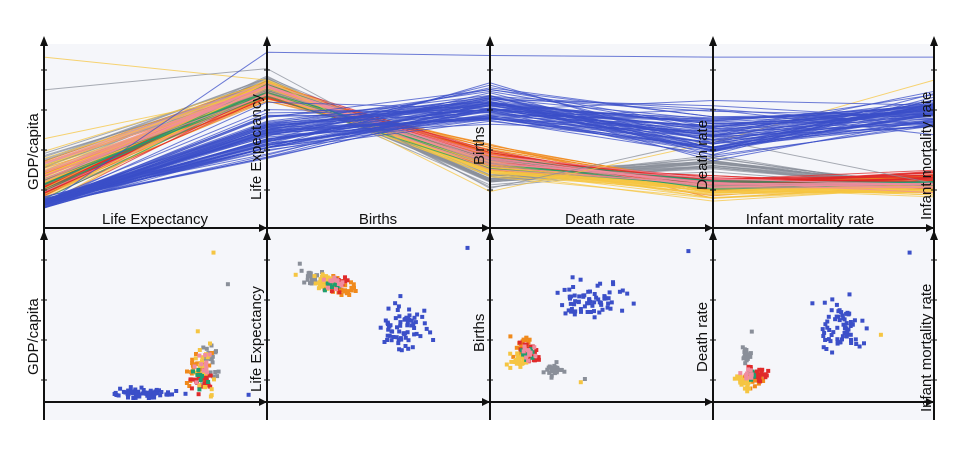 The height and width of the screenshot is (452, 956). I want to click on axis-label-births-top: Births, so click(479, 146).